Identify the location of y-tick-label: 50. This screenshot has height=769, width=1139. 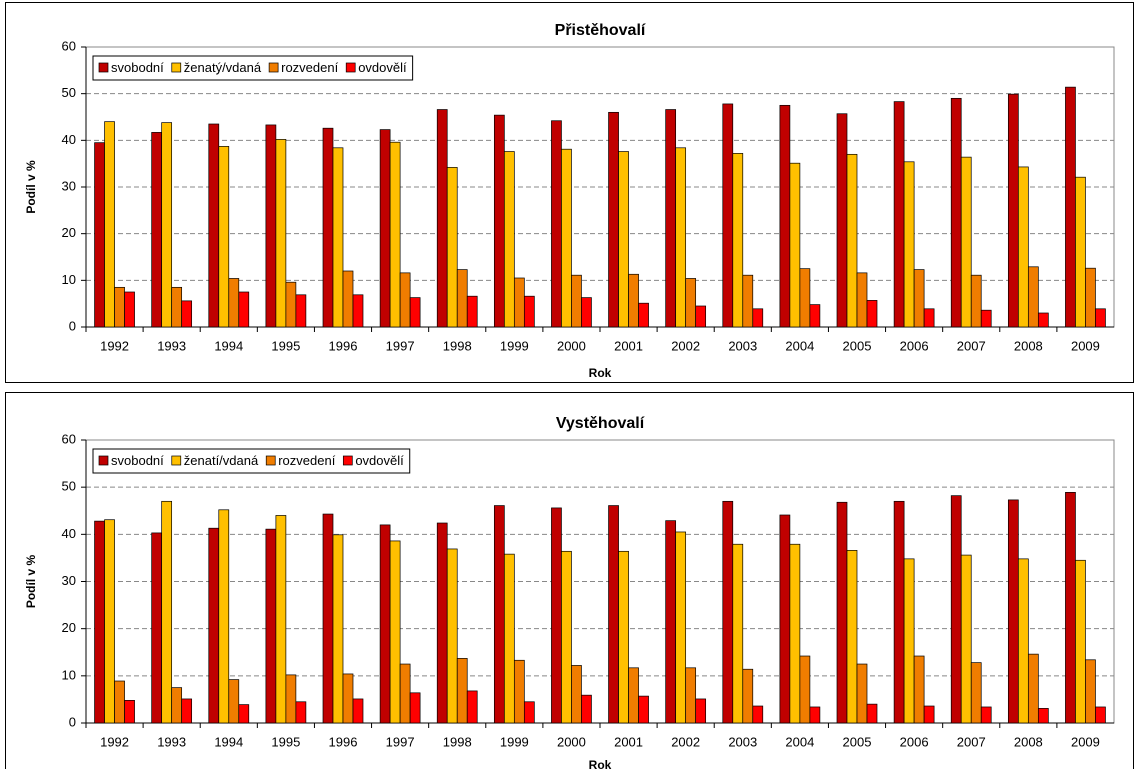
(69, 92).